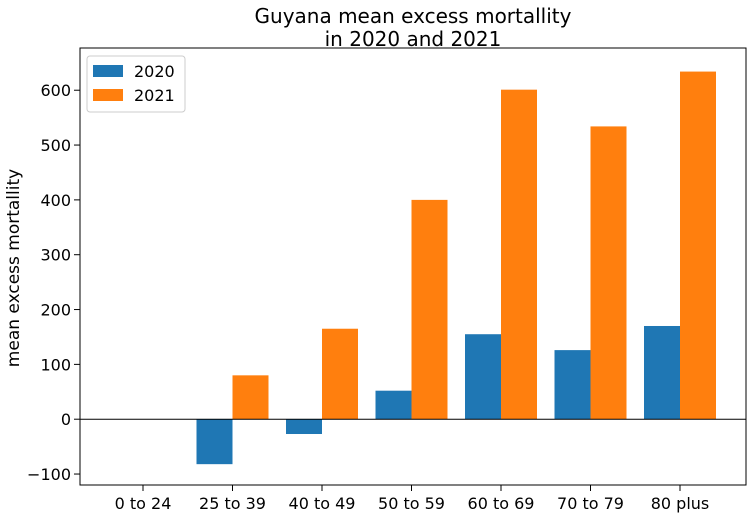 The width and height of the screenshot is (753, 514). I want to click on chart-title-line-1: Guyana mean excess mortallity, so click(413, 16).